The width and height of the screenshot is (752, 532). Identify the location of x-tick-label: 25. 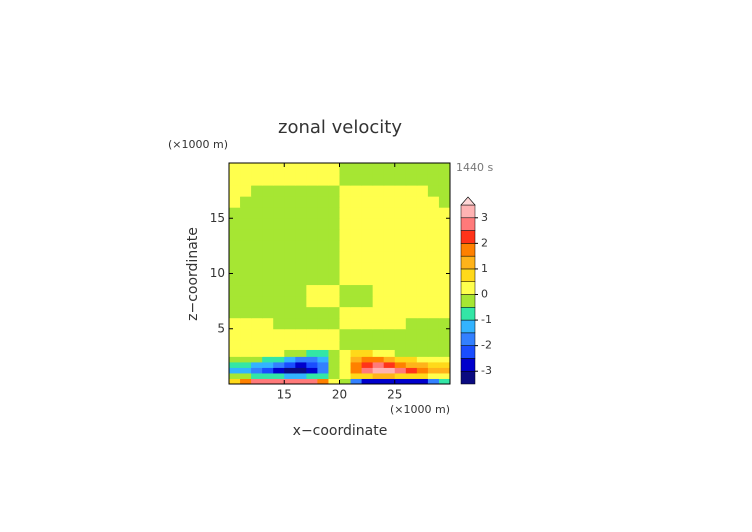
(394, 395).